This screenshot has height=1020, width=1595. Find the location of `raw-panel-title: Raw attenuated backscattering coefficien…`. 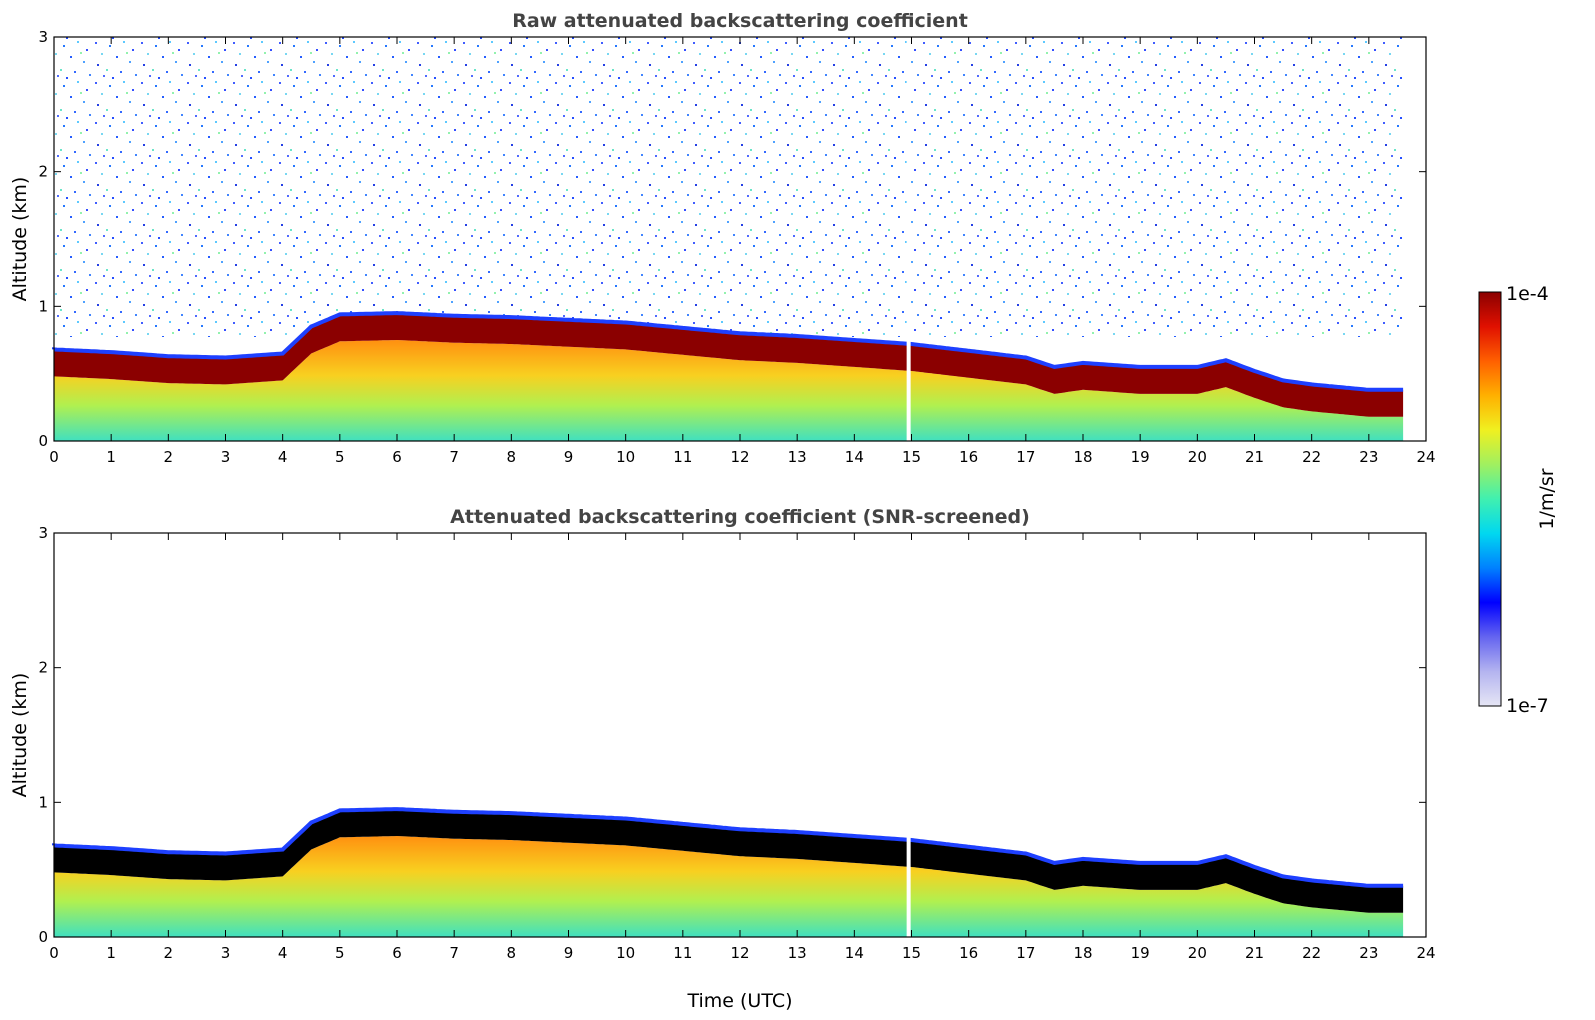

raw-panel-title: Raw attenuated backscattering coefficien… is located at coordinates (740, 21).